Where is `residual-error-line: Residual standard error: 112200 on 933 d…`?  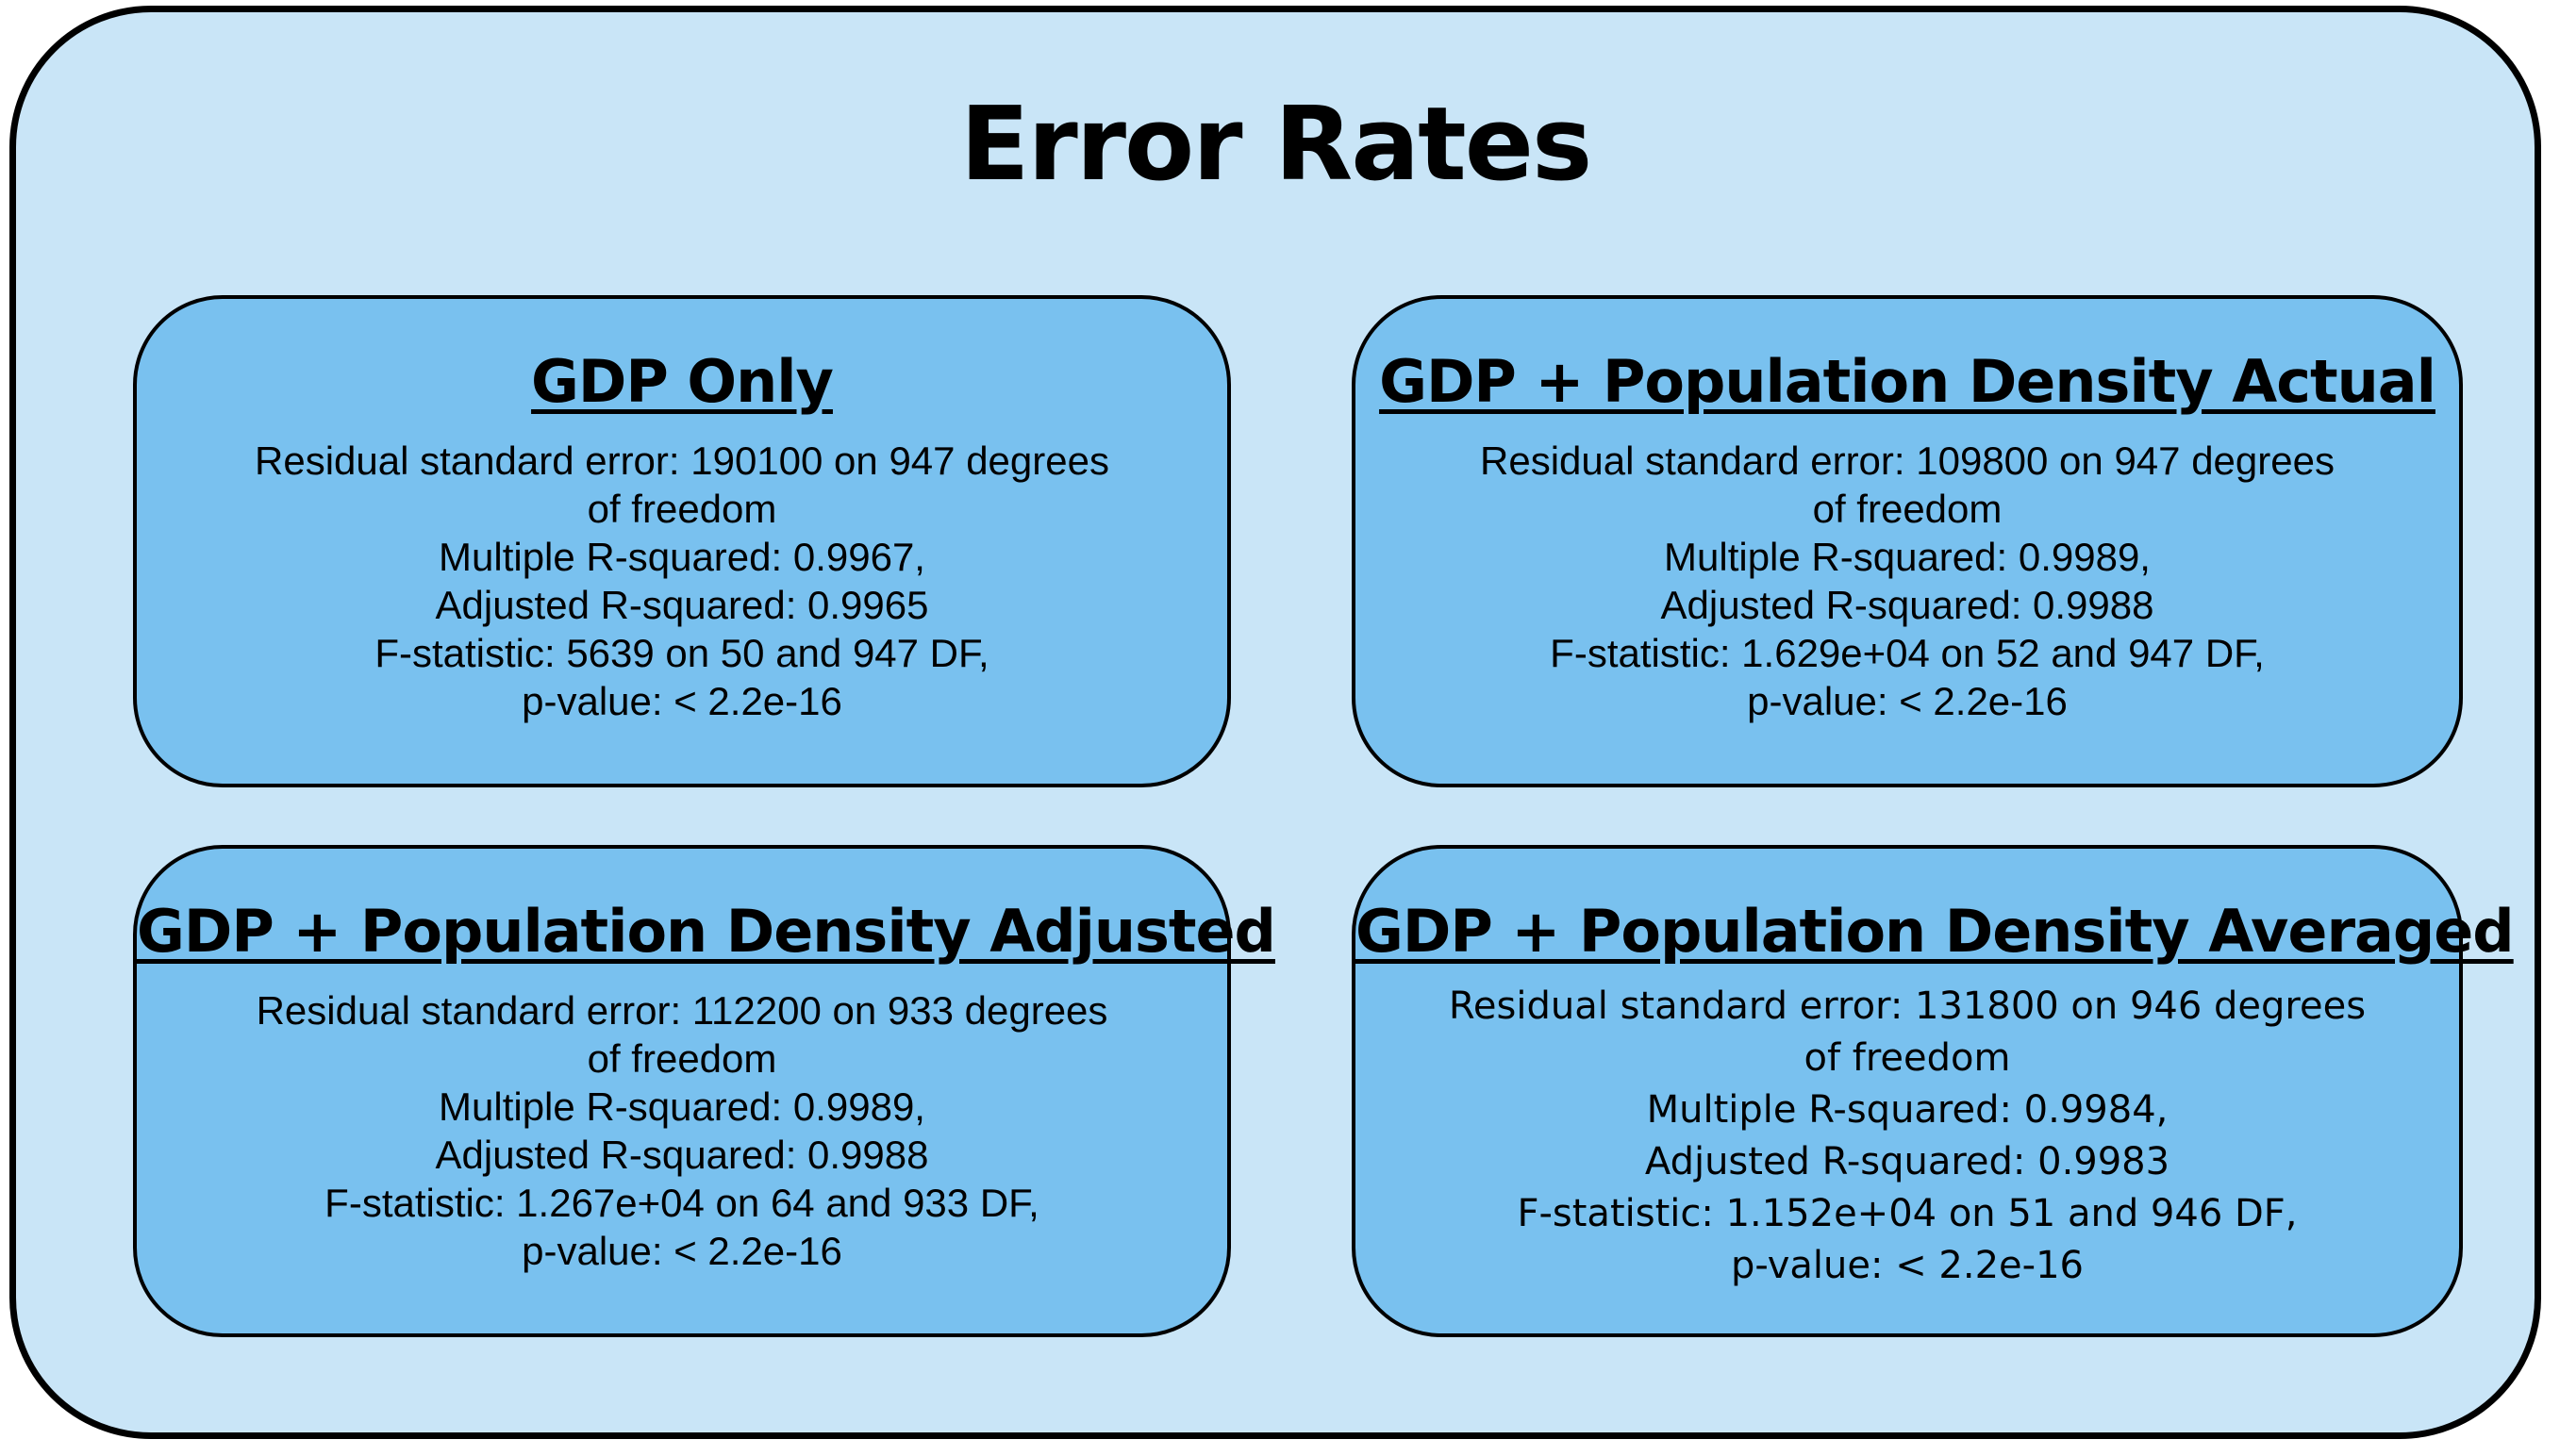 residual-error-line: Residual standard error: 112200 on 933 d… is located at coordinates (682, 1011).